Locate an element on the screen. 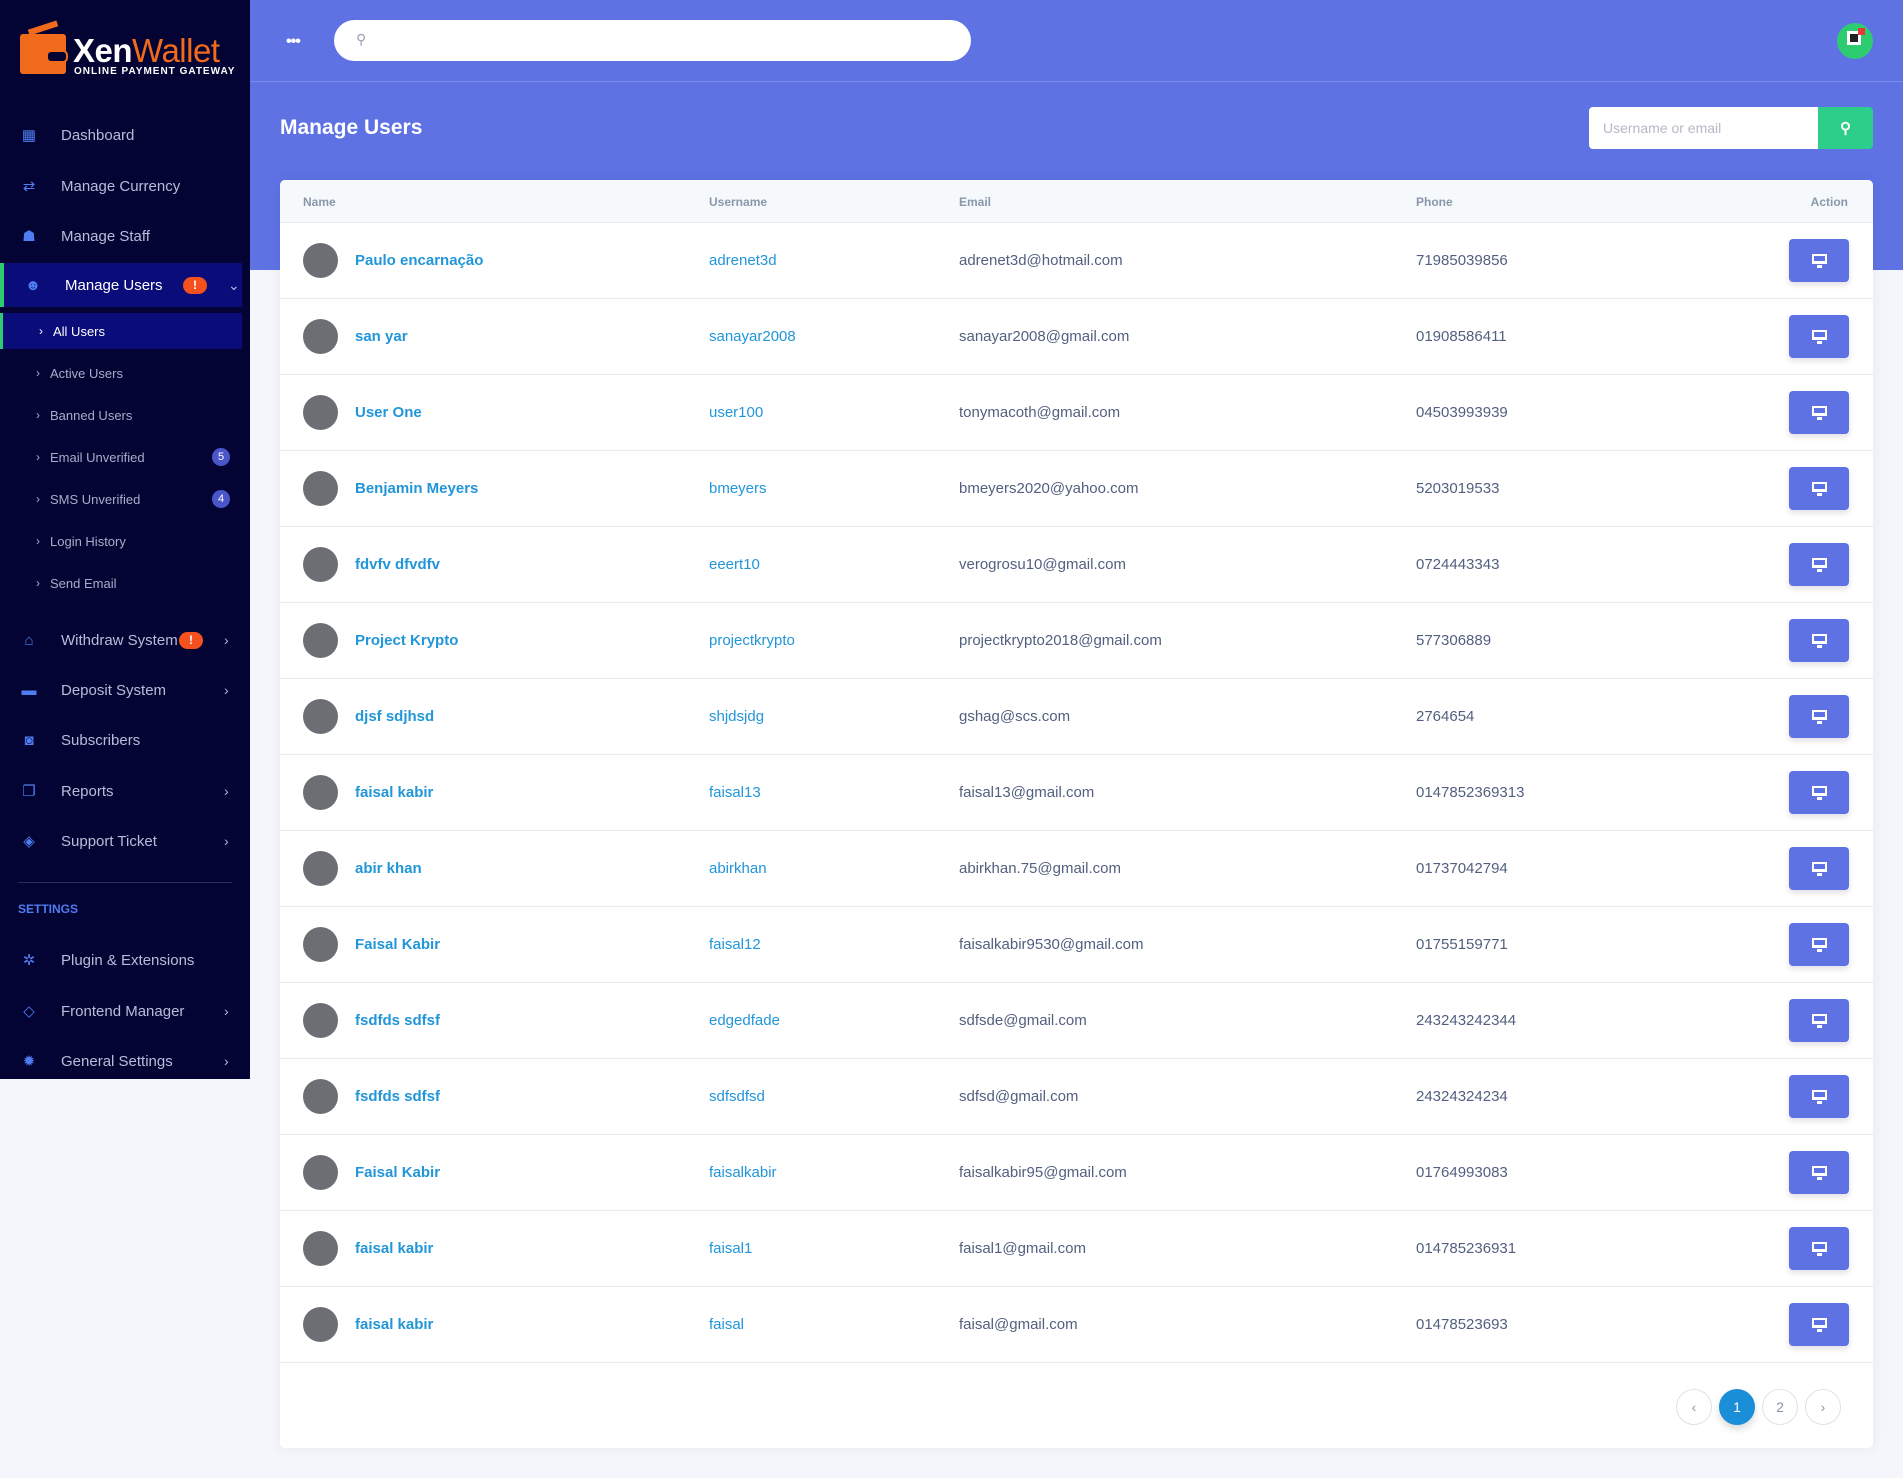  user-name-link: Project Krypto is located at coordinates (407, 640).